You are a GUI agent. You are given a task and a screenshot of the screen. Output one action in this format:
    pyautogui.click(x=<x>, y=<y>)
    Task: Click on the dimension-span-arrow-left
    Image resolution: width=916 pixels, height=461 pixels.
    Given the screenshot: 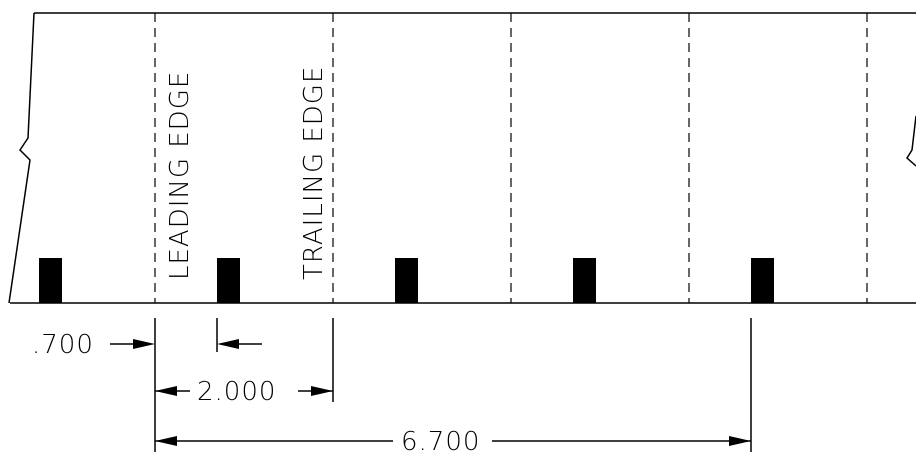 What is the action you would take?
    pyautogui.click(x=166, y=441)
    